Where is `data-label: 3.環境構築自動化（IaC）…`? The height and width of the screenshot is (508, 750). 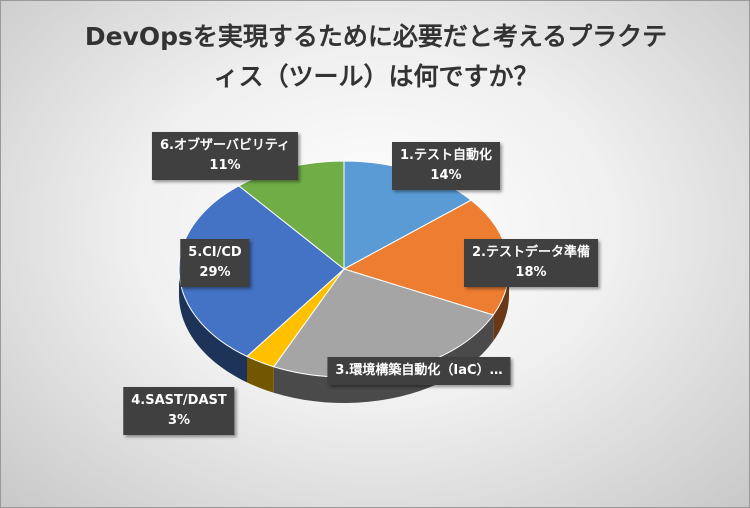 data-label: 3.環境構築自動化（IaC）… is located at coordinates (419, 371).